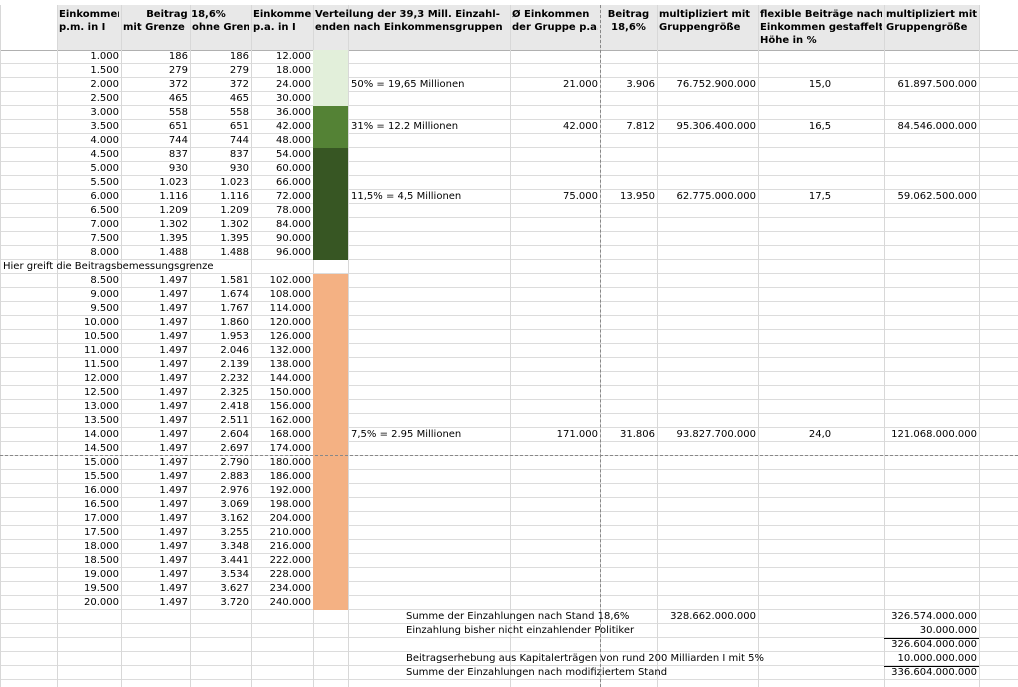 Image resolution: width=1018 pixels, height=687 pixels. What do you see at coordinates (234, 322) in the screenshot?
I see `contribution-uncapped: 1.860` at bounding box center [234, 322].